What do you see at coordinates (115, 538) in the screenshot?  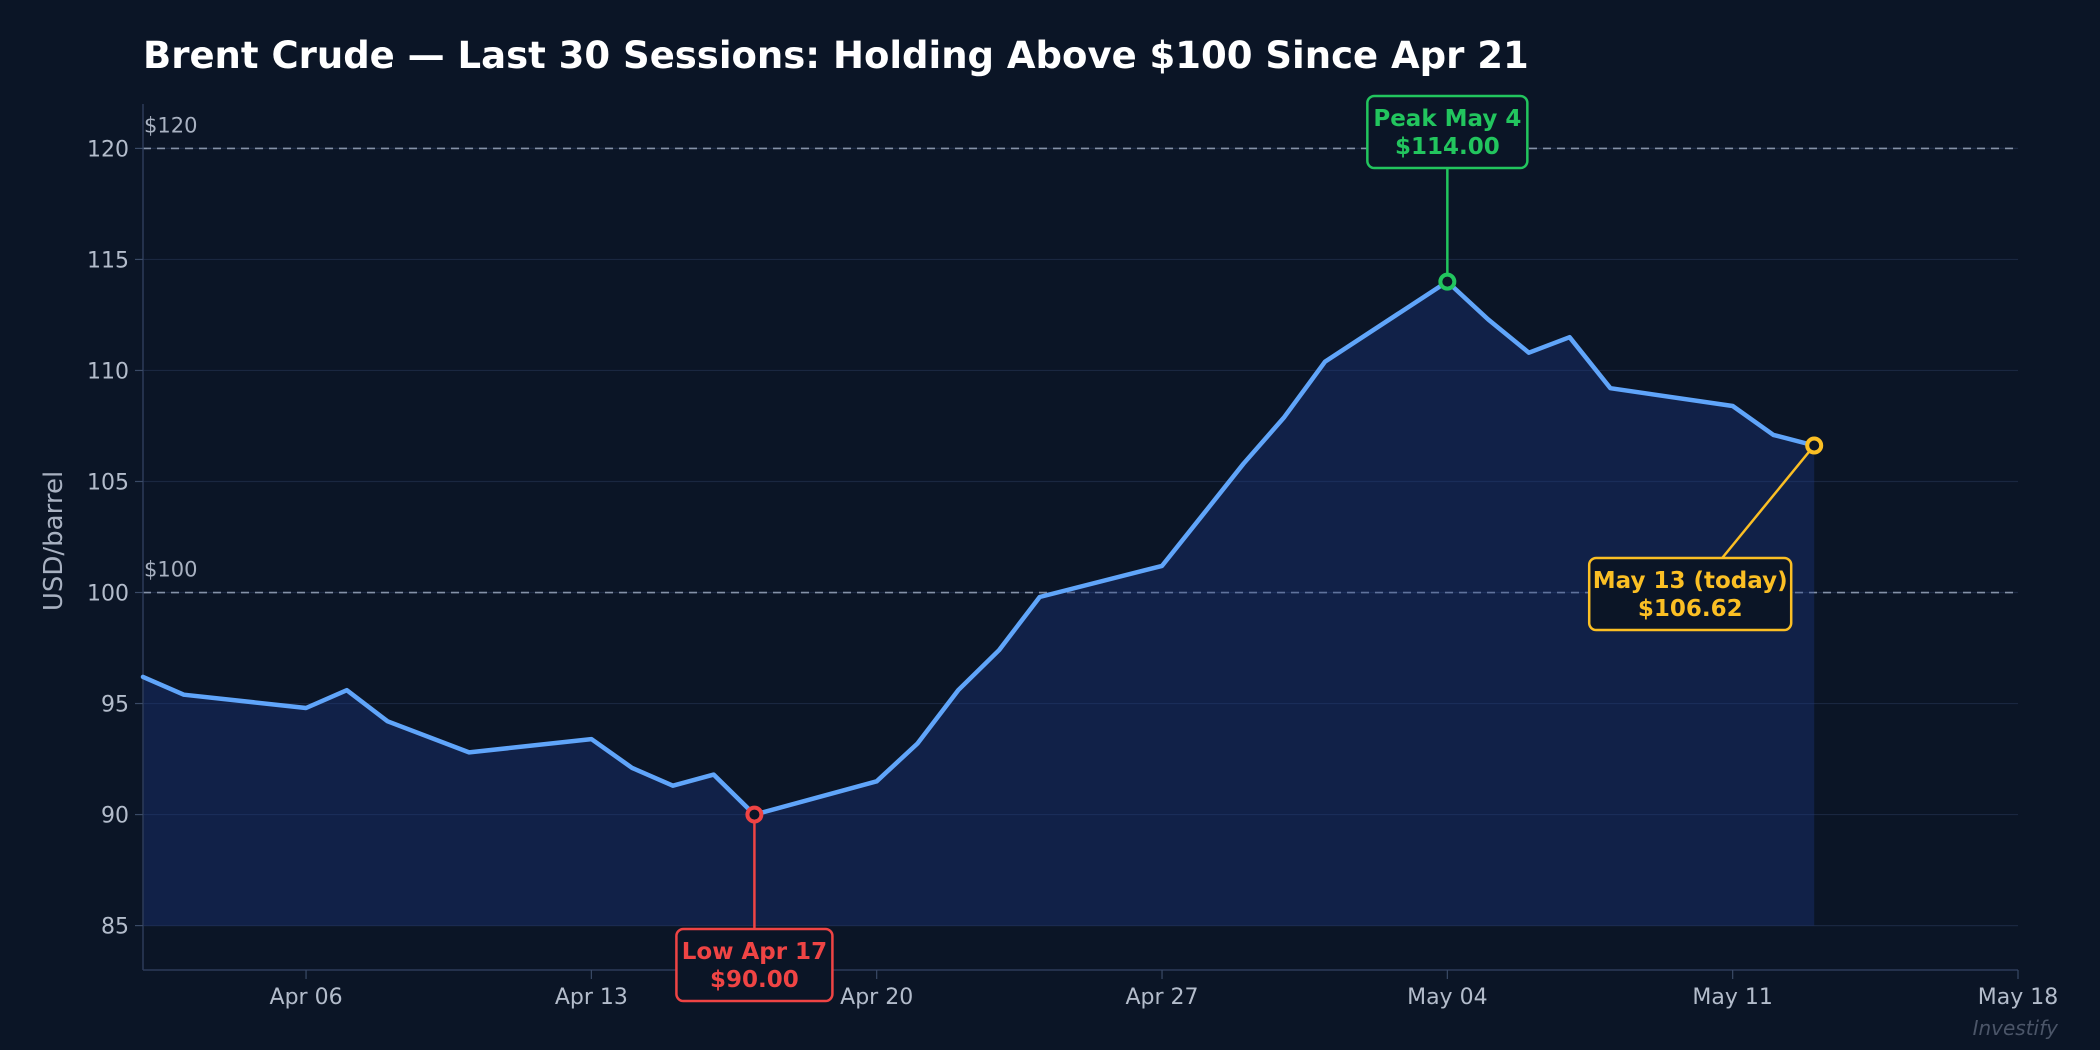 I see `y-tick-labels: 85 90 95 100 105 110 115 120` at bounding box center [115, 538].